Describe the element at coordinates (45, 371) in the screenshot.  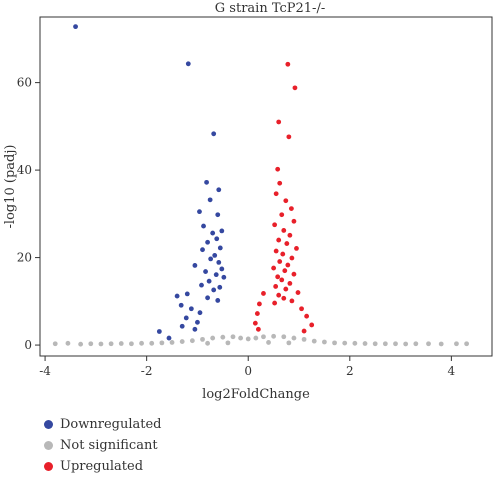
I see `x-tick-label: -4` at that location.